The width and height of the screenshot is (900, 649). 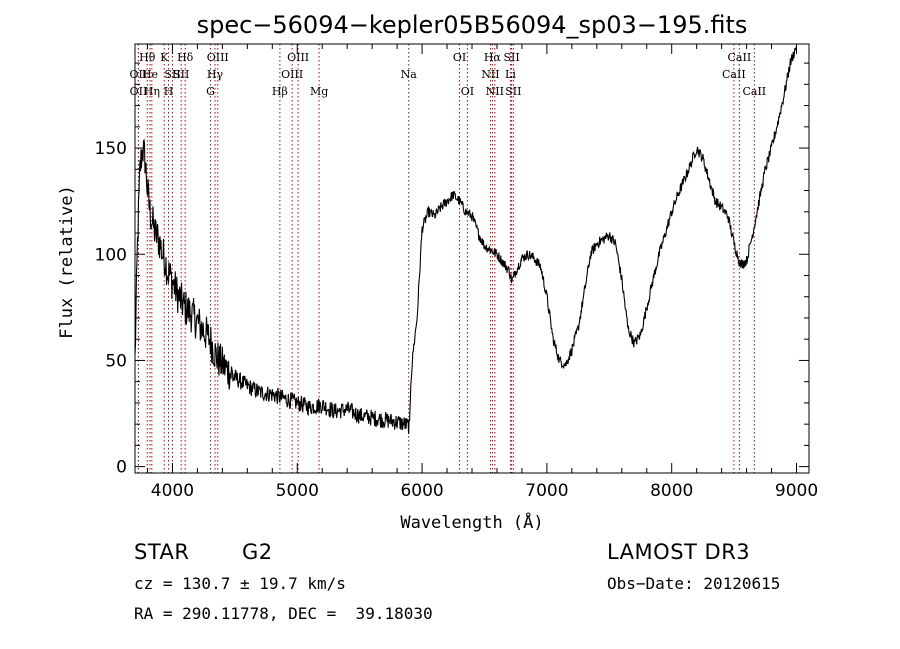 What do you see at coordinates (257, 552) in the screenshot?
I see `subclass: G2` at bounding box center [257, 552].